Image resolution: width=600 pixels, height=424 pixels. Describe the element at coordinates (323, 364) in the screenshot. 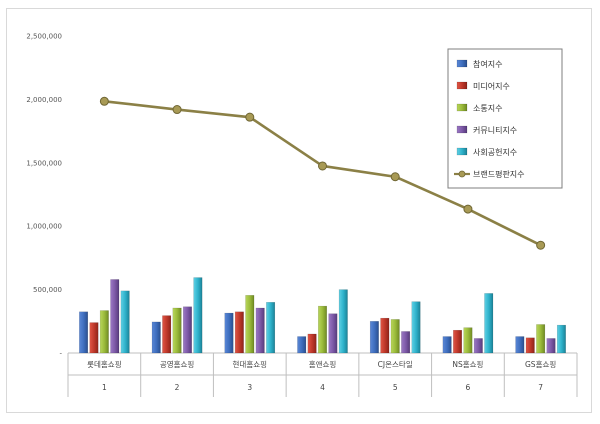

I see `x-category-label: 홈앤쇼핑` at that location.